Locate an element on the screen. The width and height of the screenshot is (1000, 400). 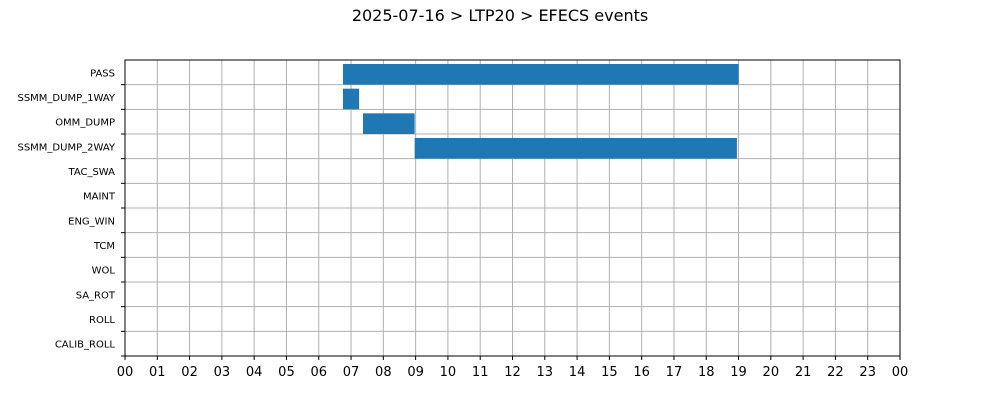
y-category-label: SSMM_DUMP_2WAY is located at coordinates (66, 147).